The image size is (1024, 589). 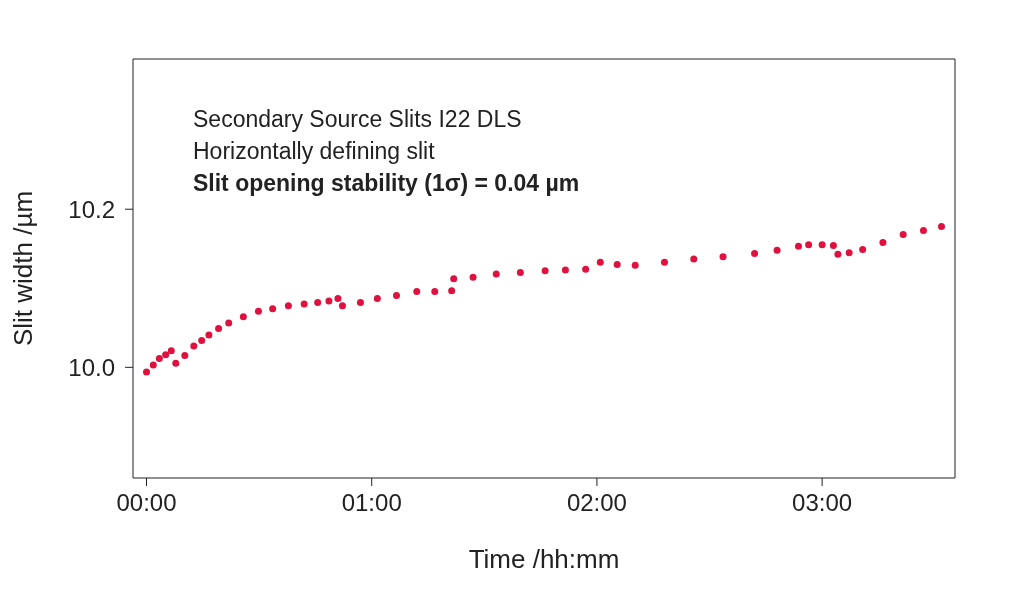 What do you see at coordinates (91, 367) in the screenshot?
I see `y-tick-label: 10.0` at bounding box center [91, 367].